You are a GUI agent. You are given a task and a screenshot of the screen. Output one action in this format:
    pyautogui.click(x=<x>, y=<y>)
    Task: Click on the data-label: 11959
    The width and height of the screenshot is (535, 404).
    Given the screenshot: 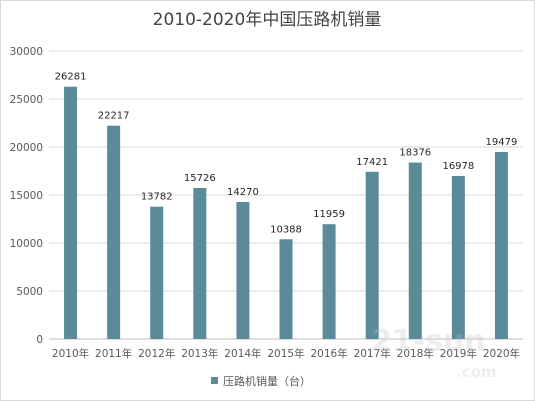 What is the action you would take?
    pyautogui.click(x=329, y=214)
    